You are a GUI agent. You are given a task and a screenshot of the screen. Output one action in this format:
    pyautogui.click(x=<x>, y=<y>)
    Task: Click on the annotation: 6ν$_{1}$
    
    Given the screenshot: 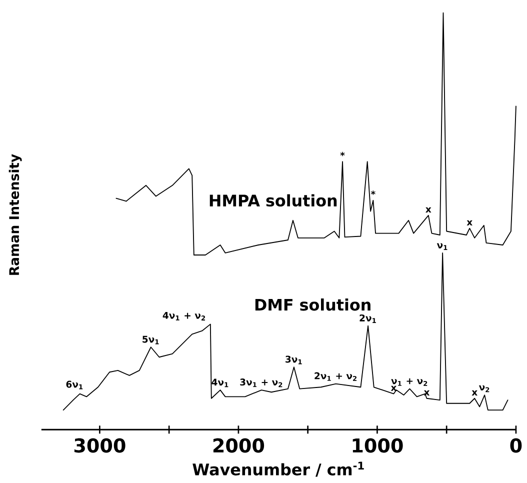 What is the action you would take?
    pyautogui.click(x=74, y=385)
    